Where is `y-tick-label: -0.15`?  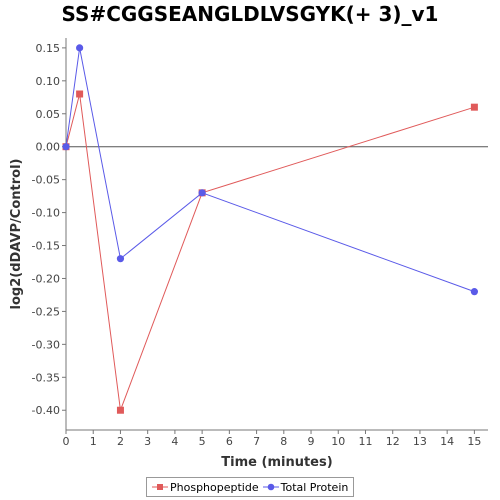
y-tick-label: -0.15 is located at coordinates (46, 246).